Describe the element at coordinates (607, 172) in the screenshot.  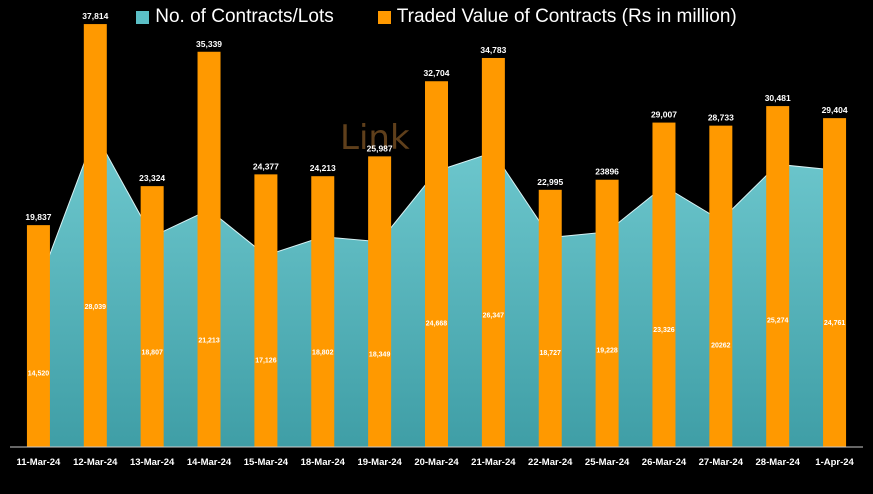
I see `traded-value-label: 23896` at that location.